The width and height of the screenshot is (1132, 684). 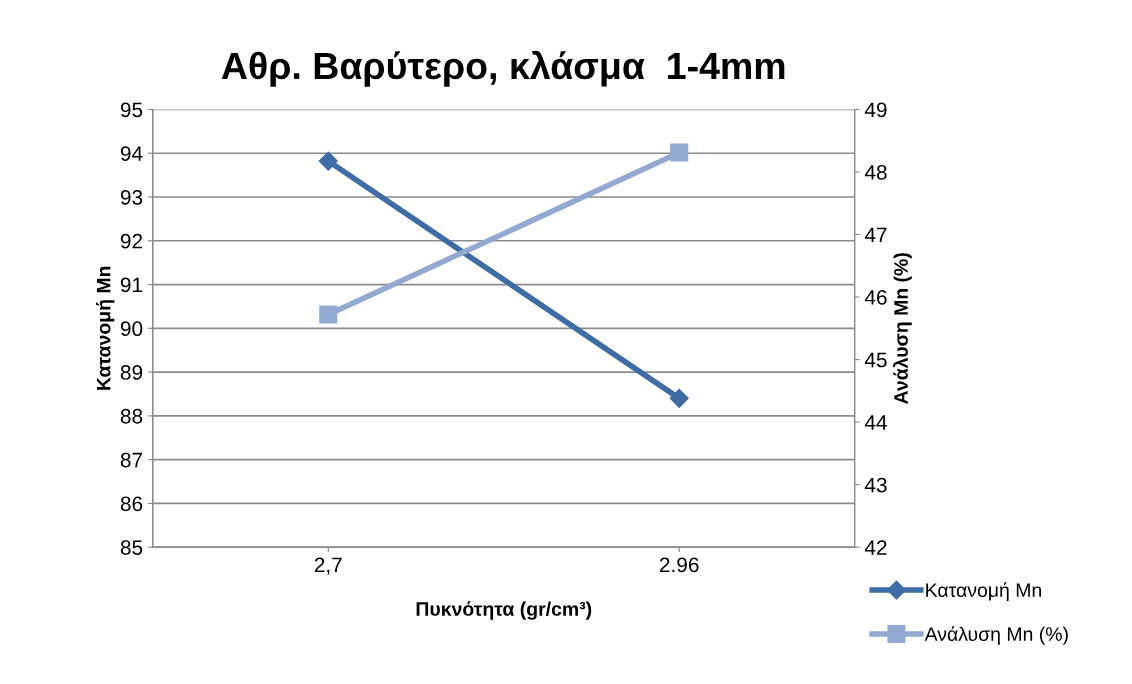 I want to click on x-tick-label: 2.96, so click(x=679, y=565).